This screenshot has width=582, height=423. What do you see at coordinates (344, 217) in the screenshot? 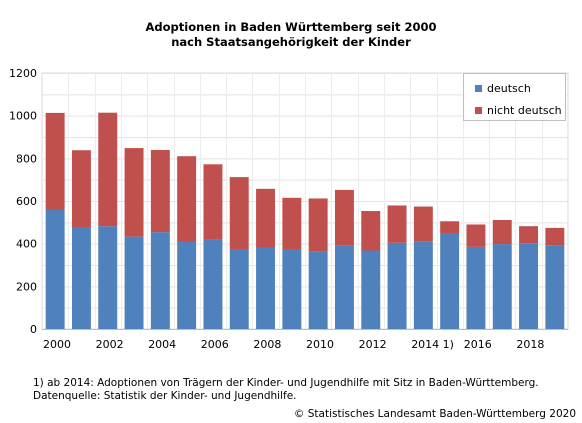
I see `bar-nicht-deutsch-2011` at bounding box center [344, 217].